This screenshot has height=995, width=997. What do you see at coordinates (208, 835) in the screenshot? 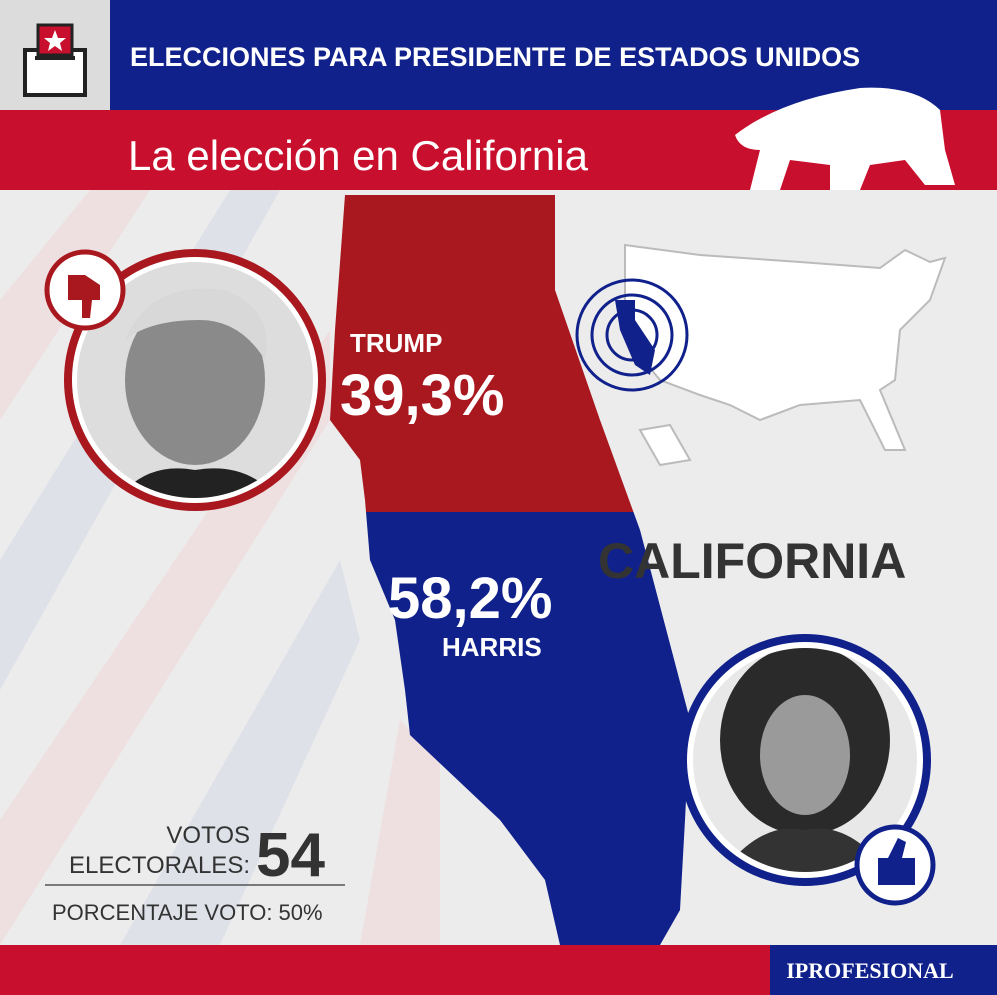
I see `votes-label-1: VOTOS` at bounding box center [208, 835].